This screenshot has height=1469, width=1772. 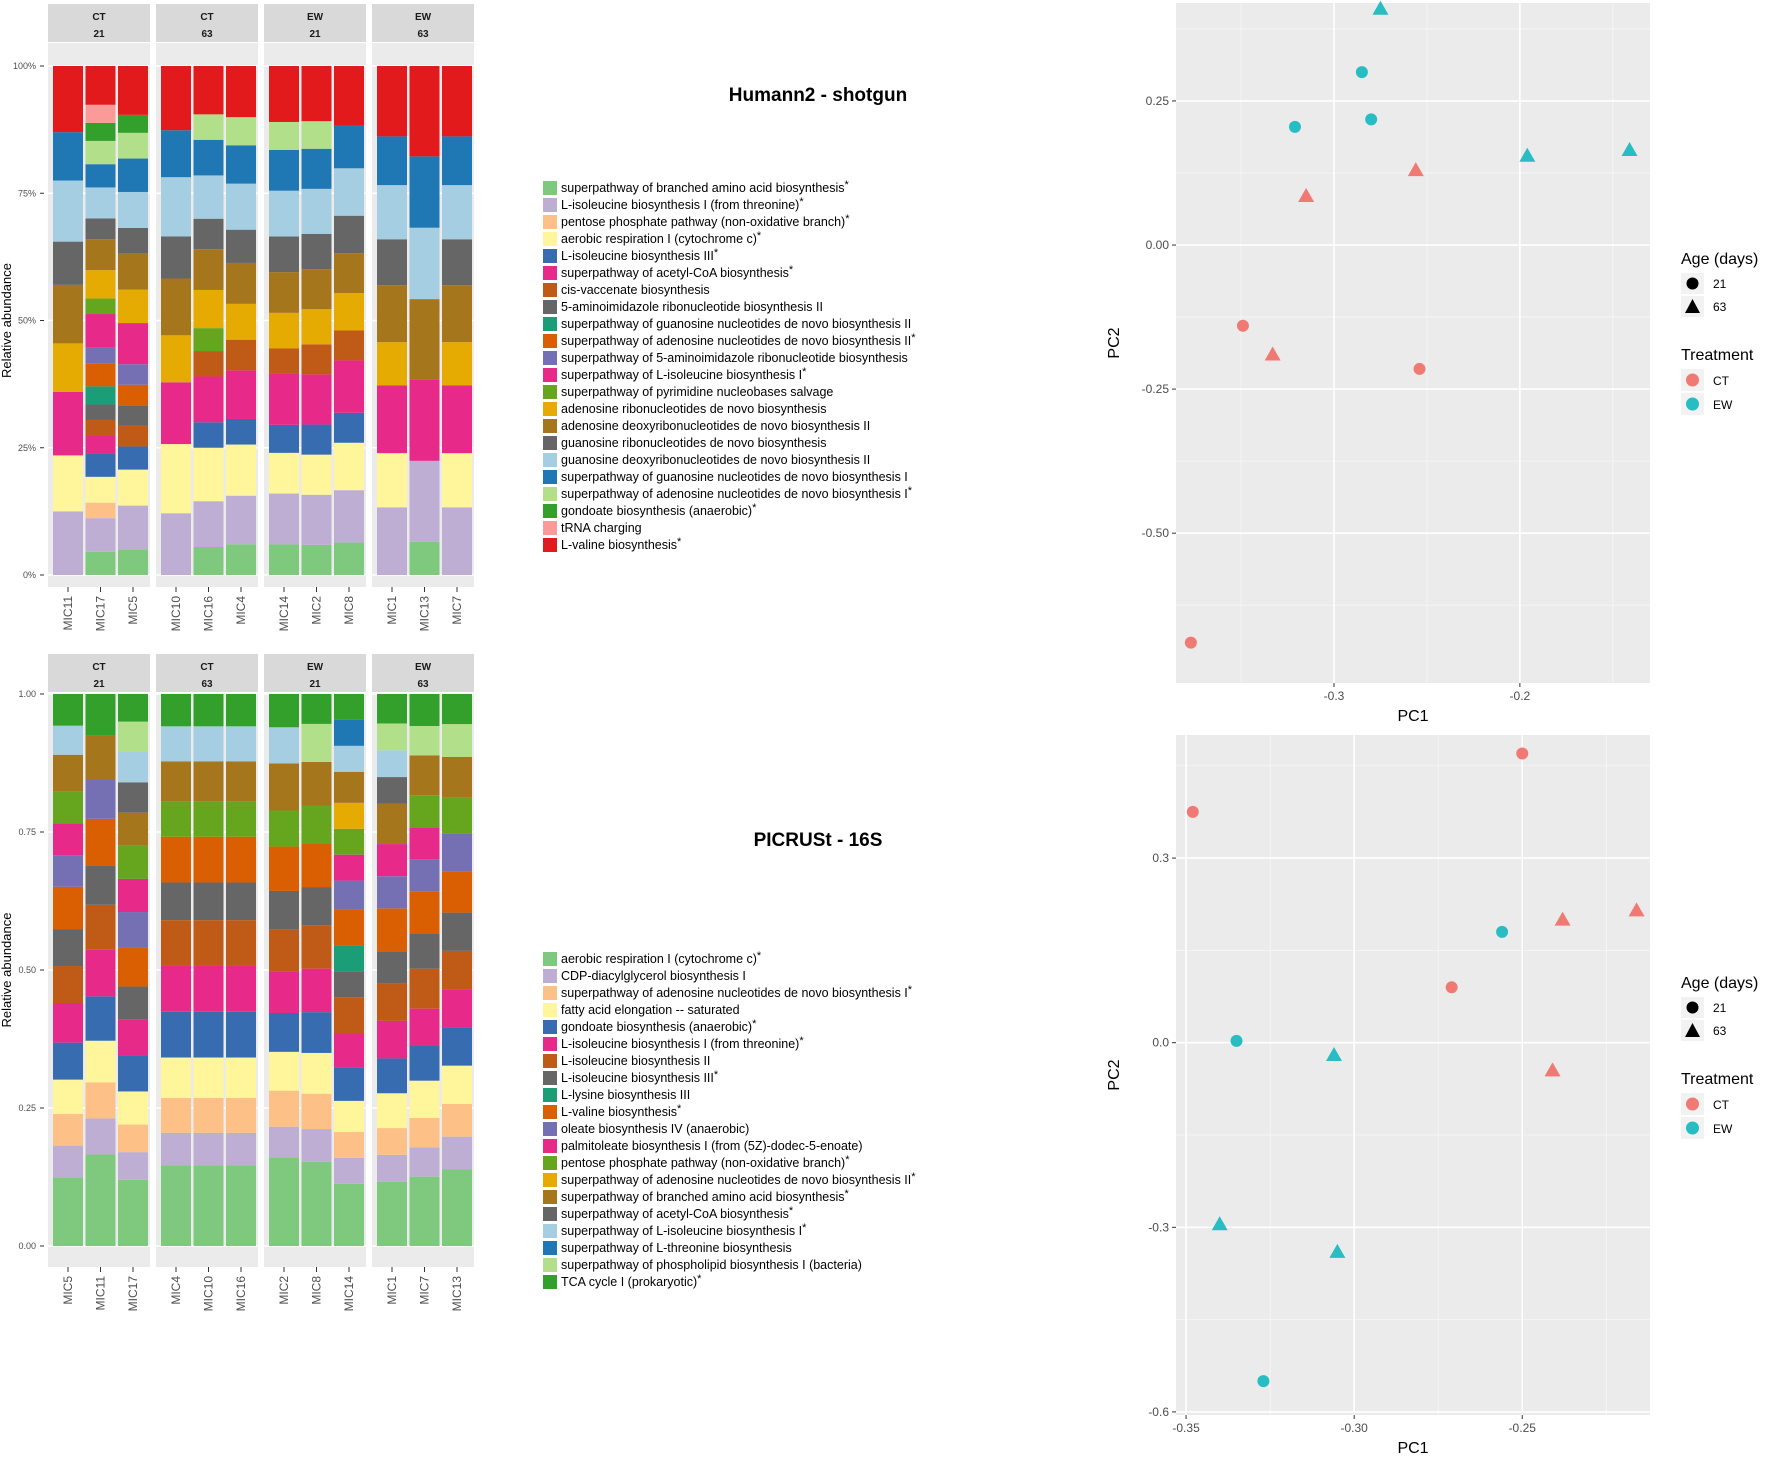 What do you see at coordinates (1692, 1030) in the screenshot?
I see `legend-triangle-symbol` at bounding box center [1692, 1030].